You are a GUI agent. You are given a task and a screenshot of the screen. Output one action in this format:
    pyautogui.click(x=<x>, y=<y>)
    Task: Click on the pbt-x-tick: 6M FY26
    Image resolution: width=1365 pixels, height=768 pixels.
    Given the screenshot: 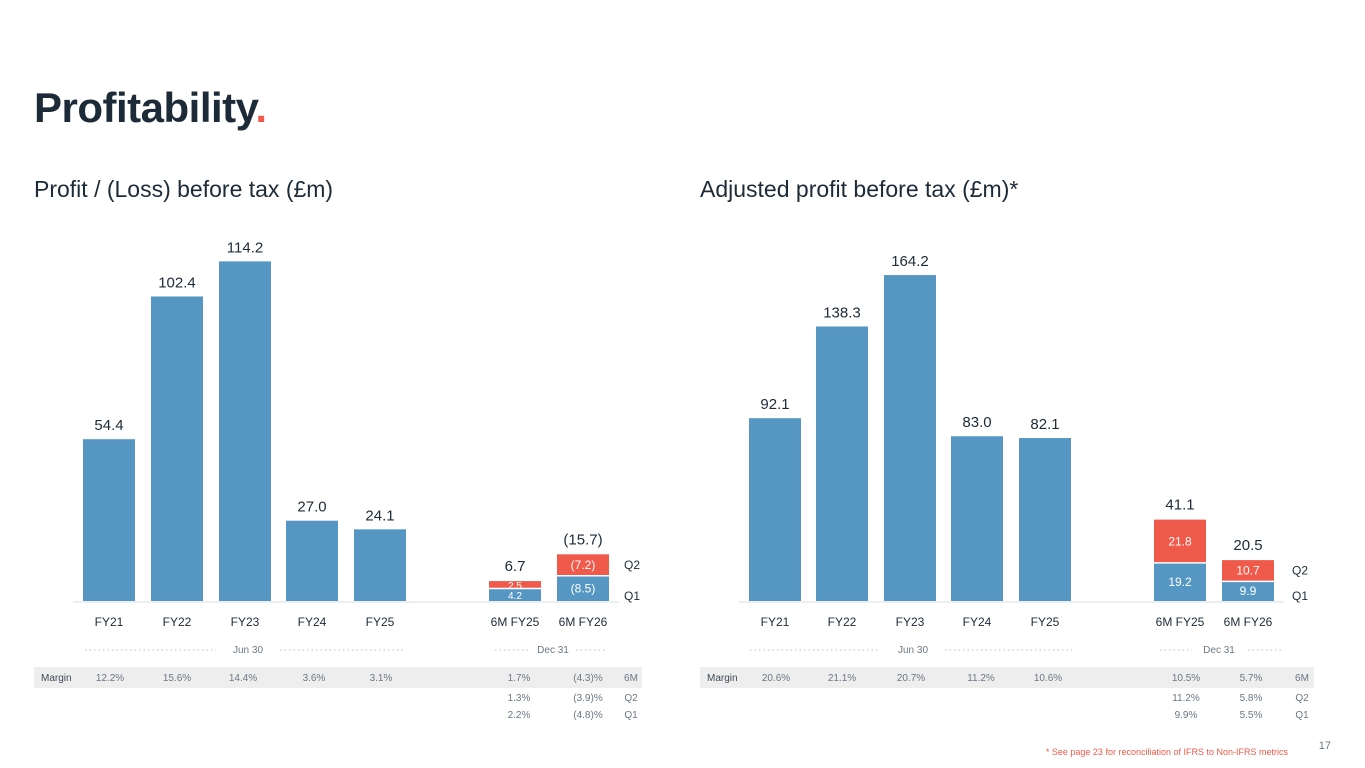 What is the action you would take?
    pyautogui.click(x=583, y=622)
    